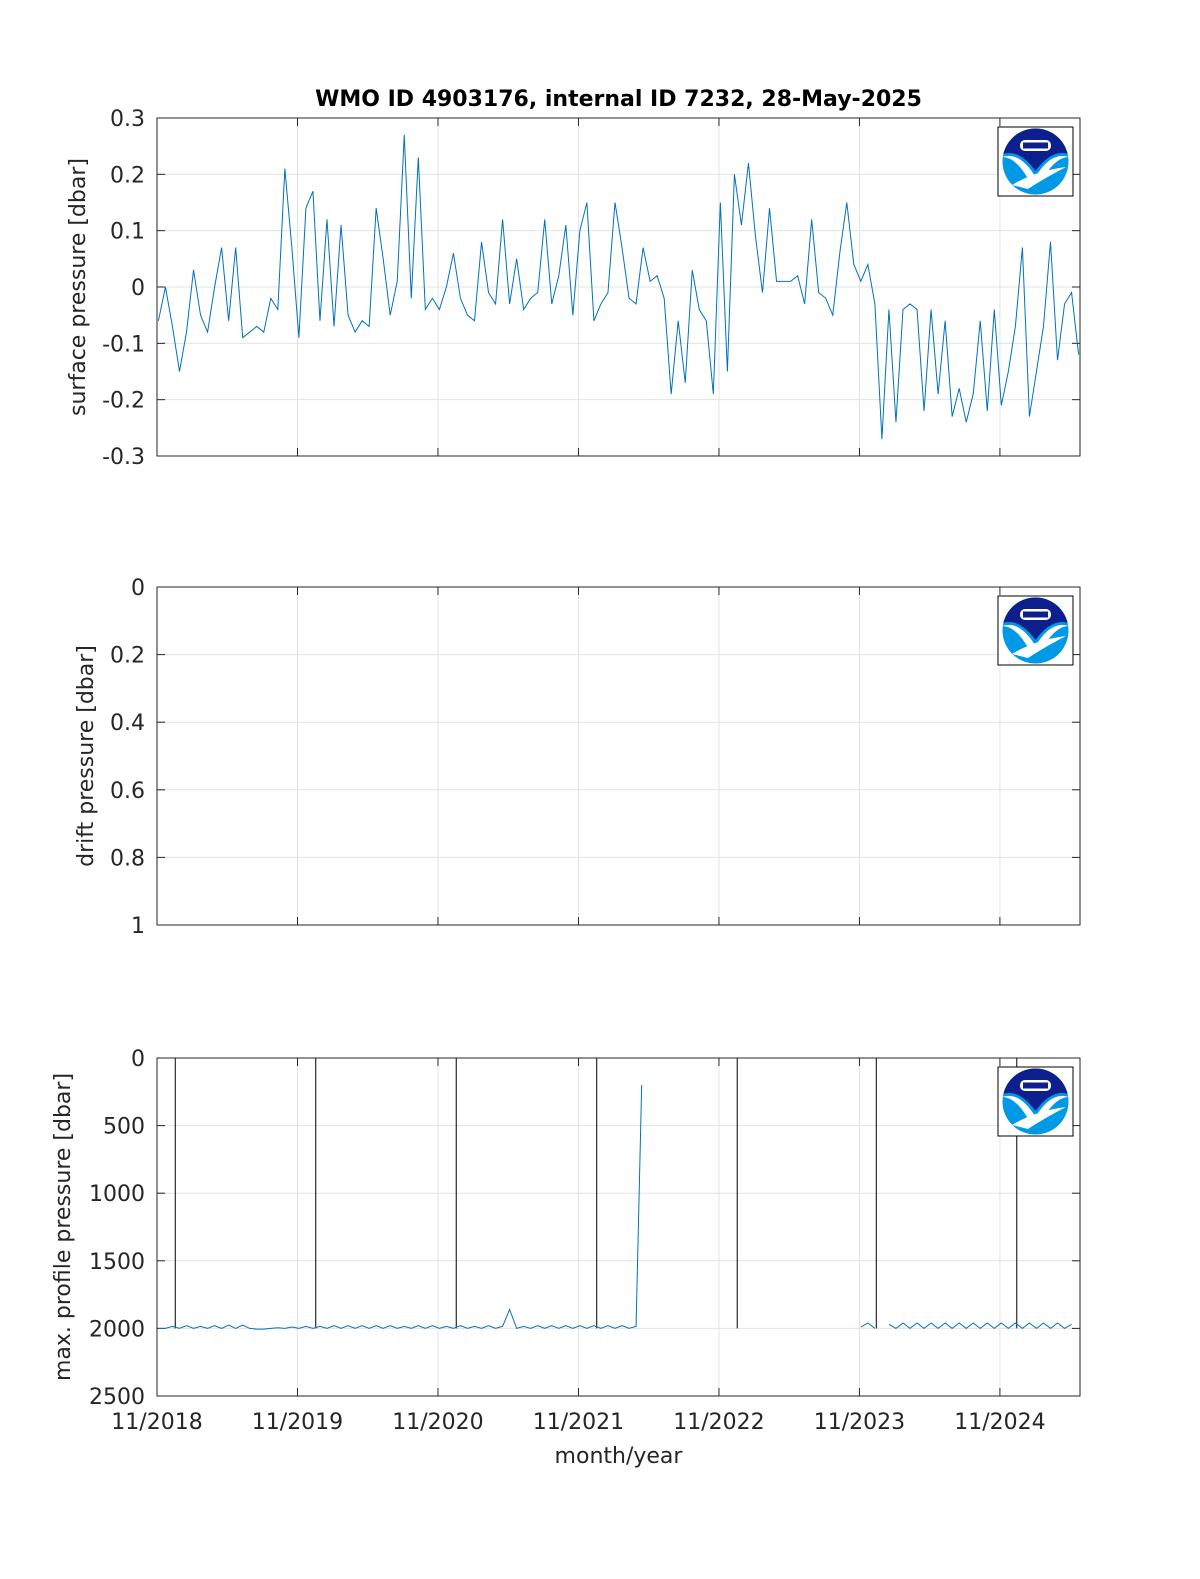 This screenshot has width=1200, height=1579. I want to click on x-tick-label: 11/2023, so click(859, 1422).